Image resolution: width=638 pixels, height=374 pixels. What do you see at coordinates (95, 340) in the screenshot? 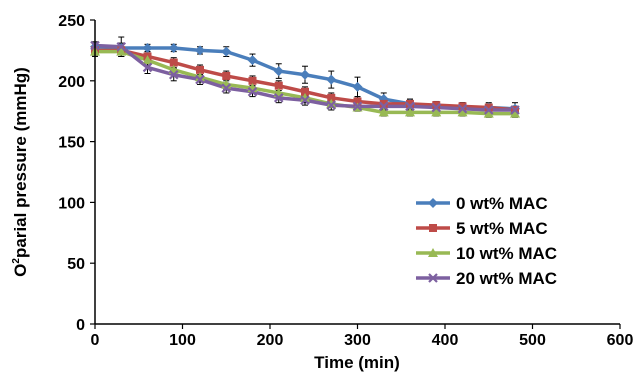
I see `x-tick-label: 0` at bounding box center [95, 340].